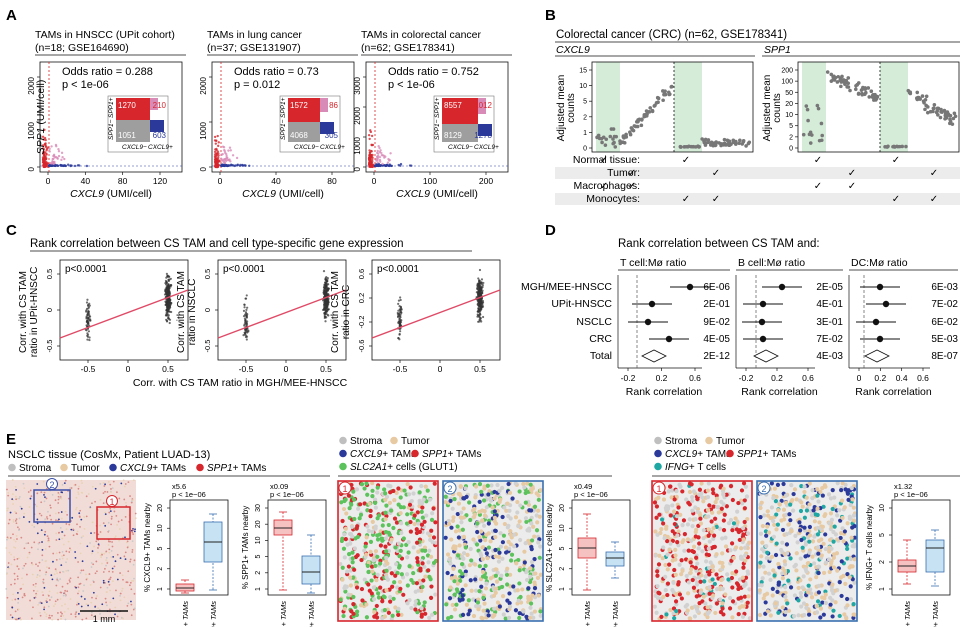 The image size is (966, 627). What do you see at coordinates (51, 485) in the screenshot?
I see `roi-2-label: 2` at bounding box center [51, 485].